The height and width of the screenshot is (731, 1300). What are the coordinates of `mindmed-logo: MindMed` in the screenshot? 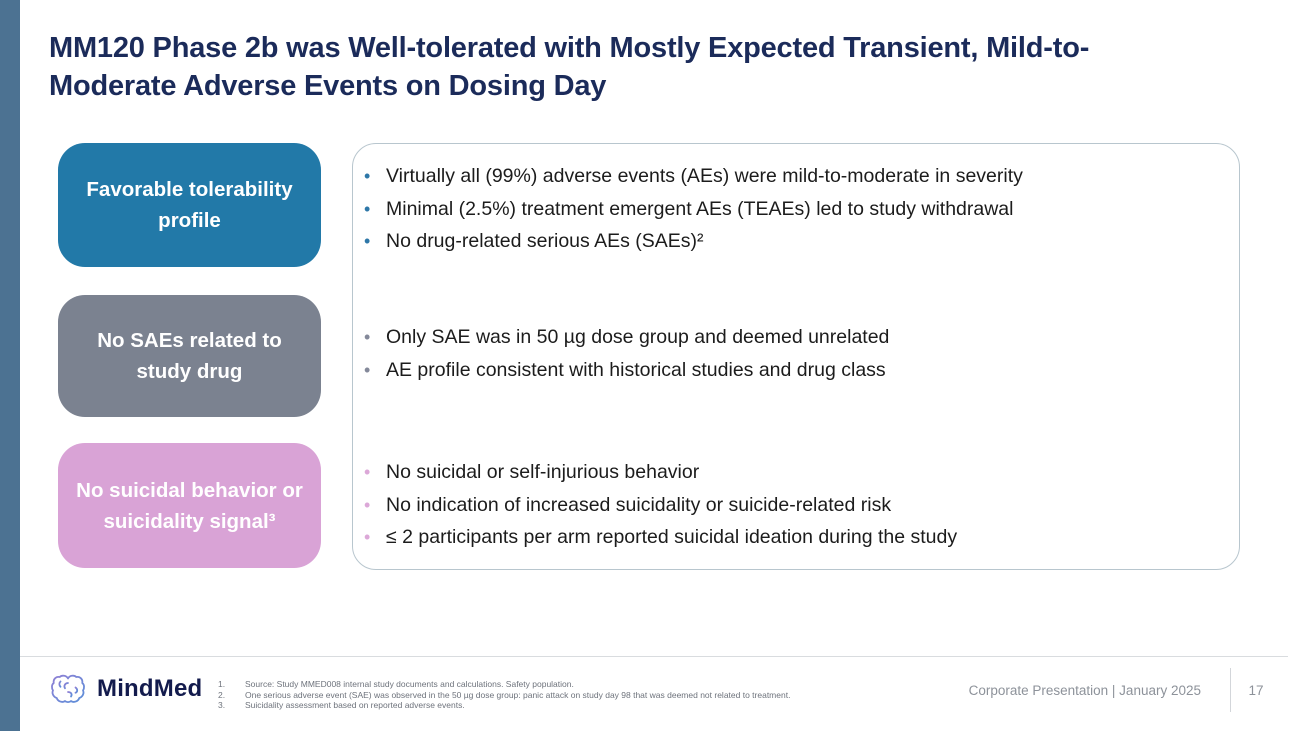 It's located at (126, 689).